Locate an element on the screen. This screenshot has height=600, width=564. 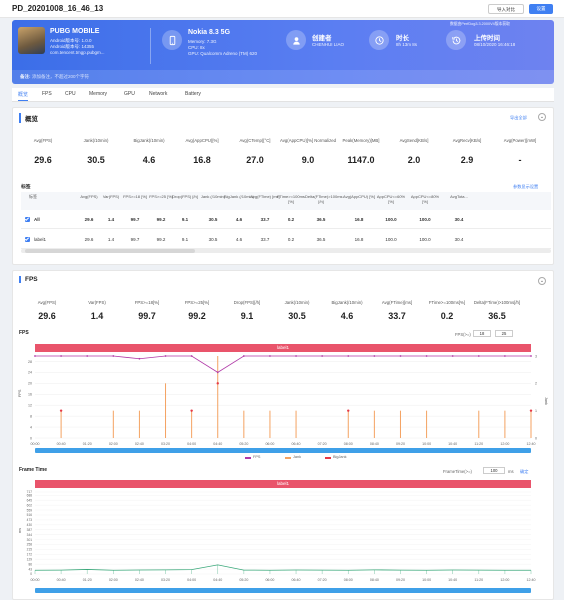
table-header is located at coordinates (286, 201).